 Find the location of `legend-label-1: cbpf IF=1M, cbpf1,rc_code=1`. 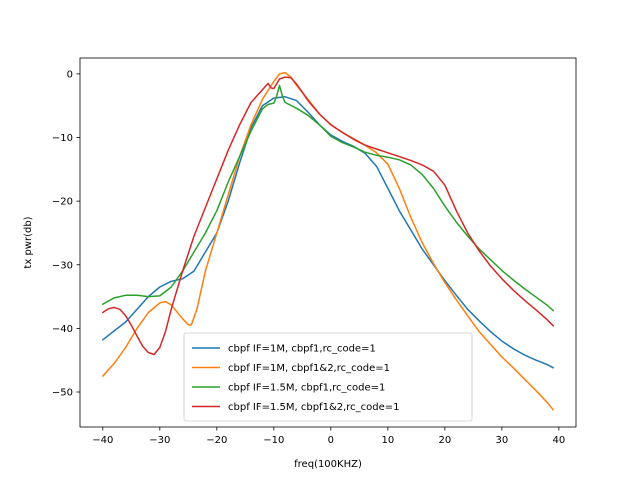

legend-label-1: cbpf IF=1M, cbpf1,rc_code=1 is located at coordinates (302, 349).